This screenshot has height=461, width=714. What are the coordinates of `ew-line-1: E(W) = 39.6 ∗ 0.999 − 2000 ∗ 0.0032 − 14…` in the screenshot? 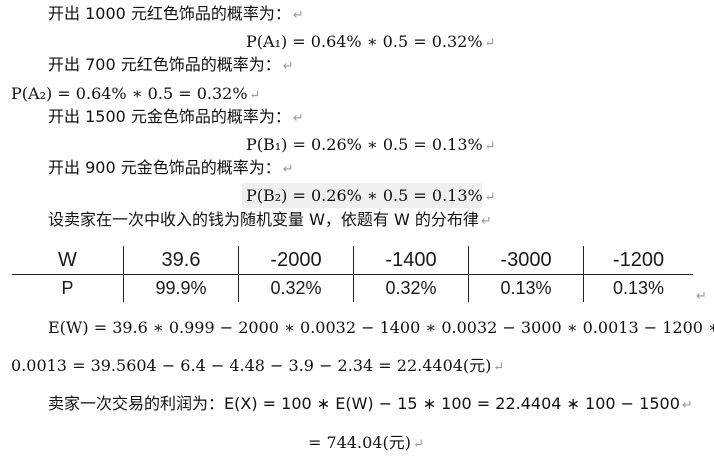 It's located at (381, 328).